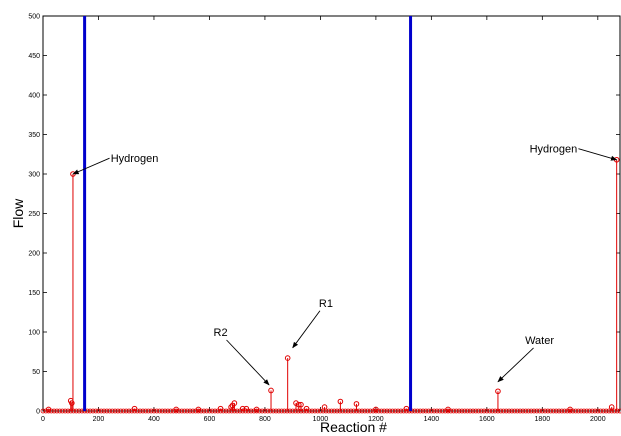 The image size is (621, 436). I want to click on y-tick-label: 100, so click(34, 333).